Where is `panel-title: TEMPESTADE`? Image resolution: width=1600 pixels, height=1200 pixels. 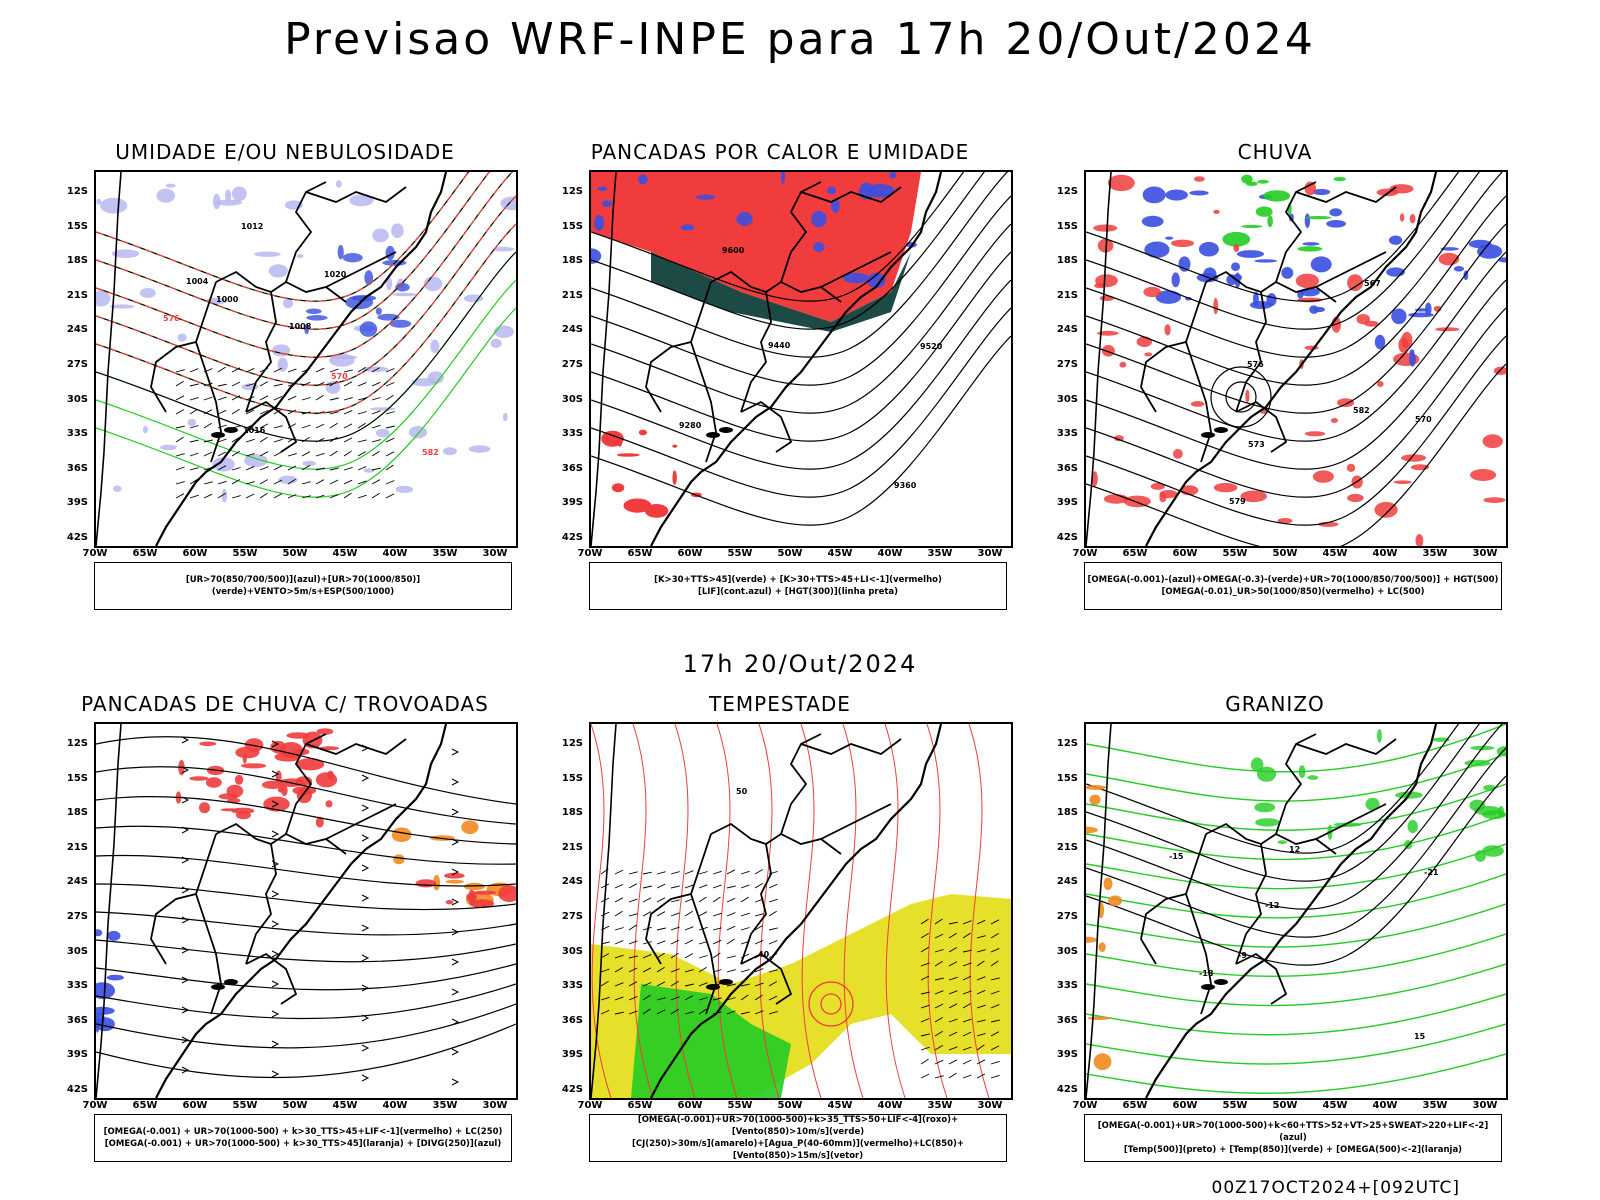
panel-title: TEMPESTADE is located at coordinates (780, 704).